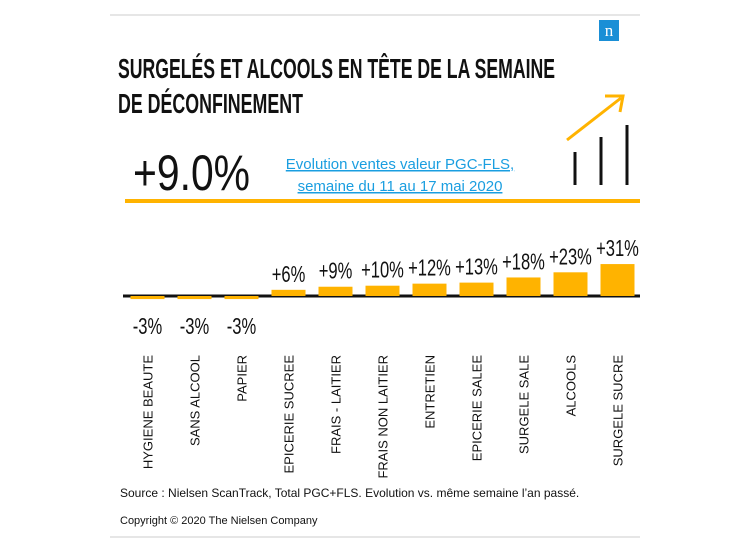 The height and width of the screenshot is (551, 750). Describe the element at coordinates (219, 521) in the screenshot. I see `copyright: Copyright © 2020 The Nielsen Company` at that location.